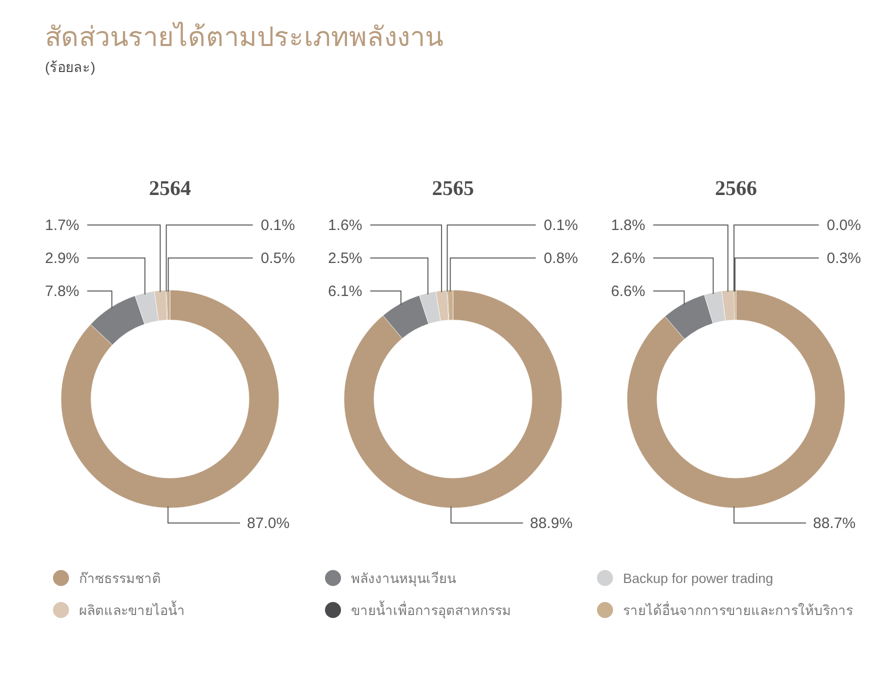 This screenshot has width=892, height=677. Describe the element at coordinates (345, 258) in the screenshot. I see `data-label: 2.5%` at that location.